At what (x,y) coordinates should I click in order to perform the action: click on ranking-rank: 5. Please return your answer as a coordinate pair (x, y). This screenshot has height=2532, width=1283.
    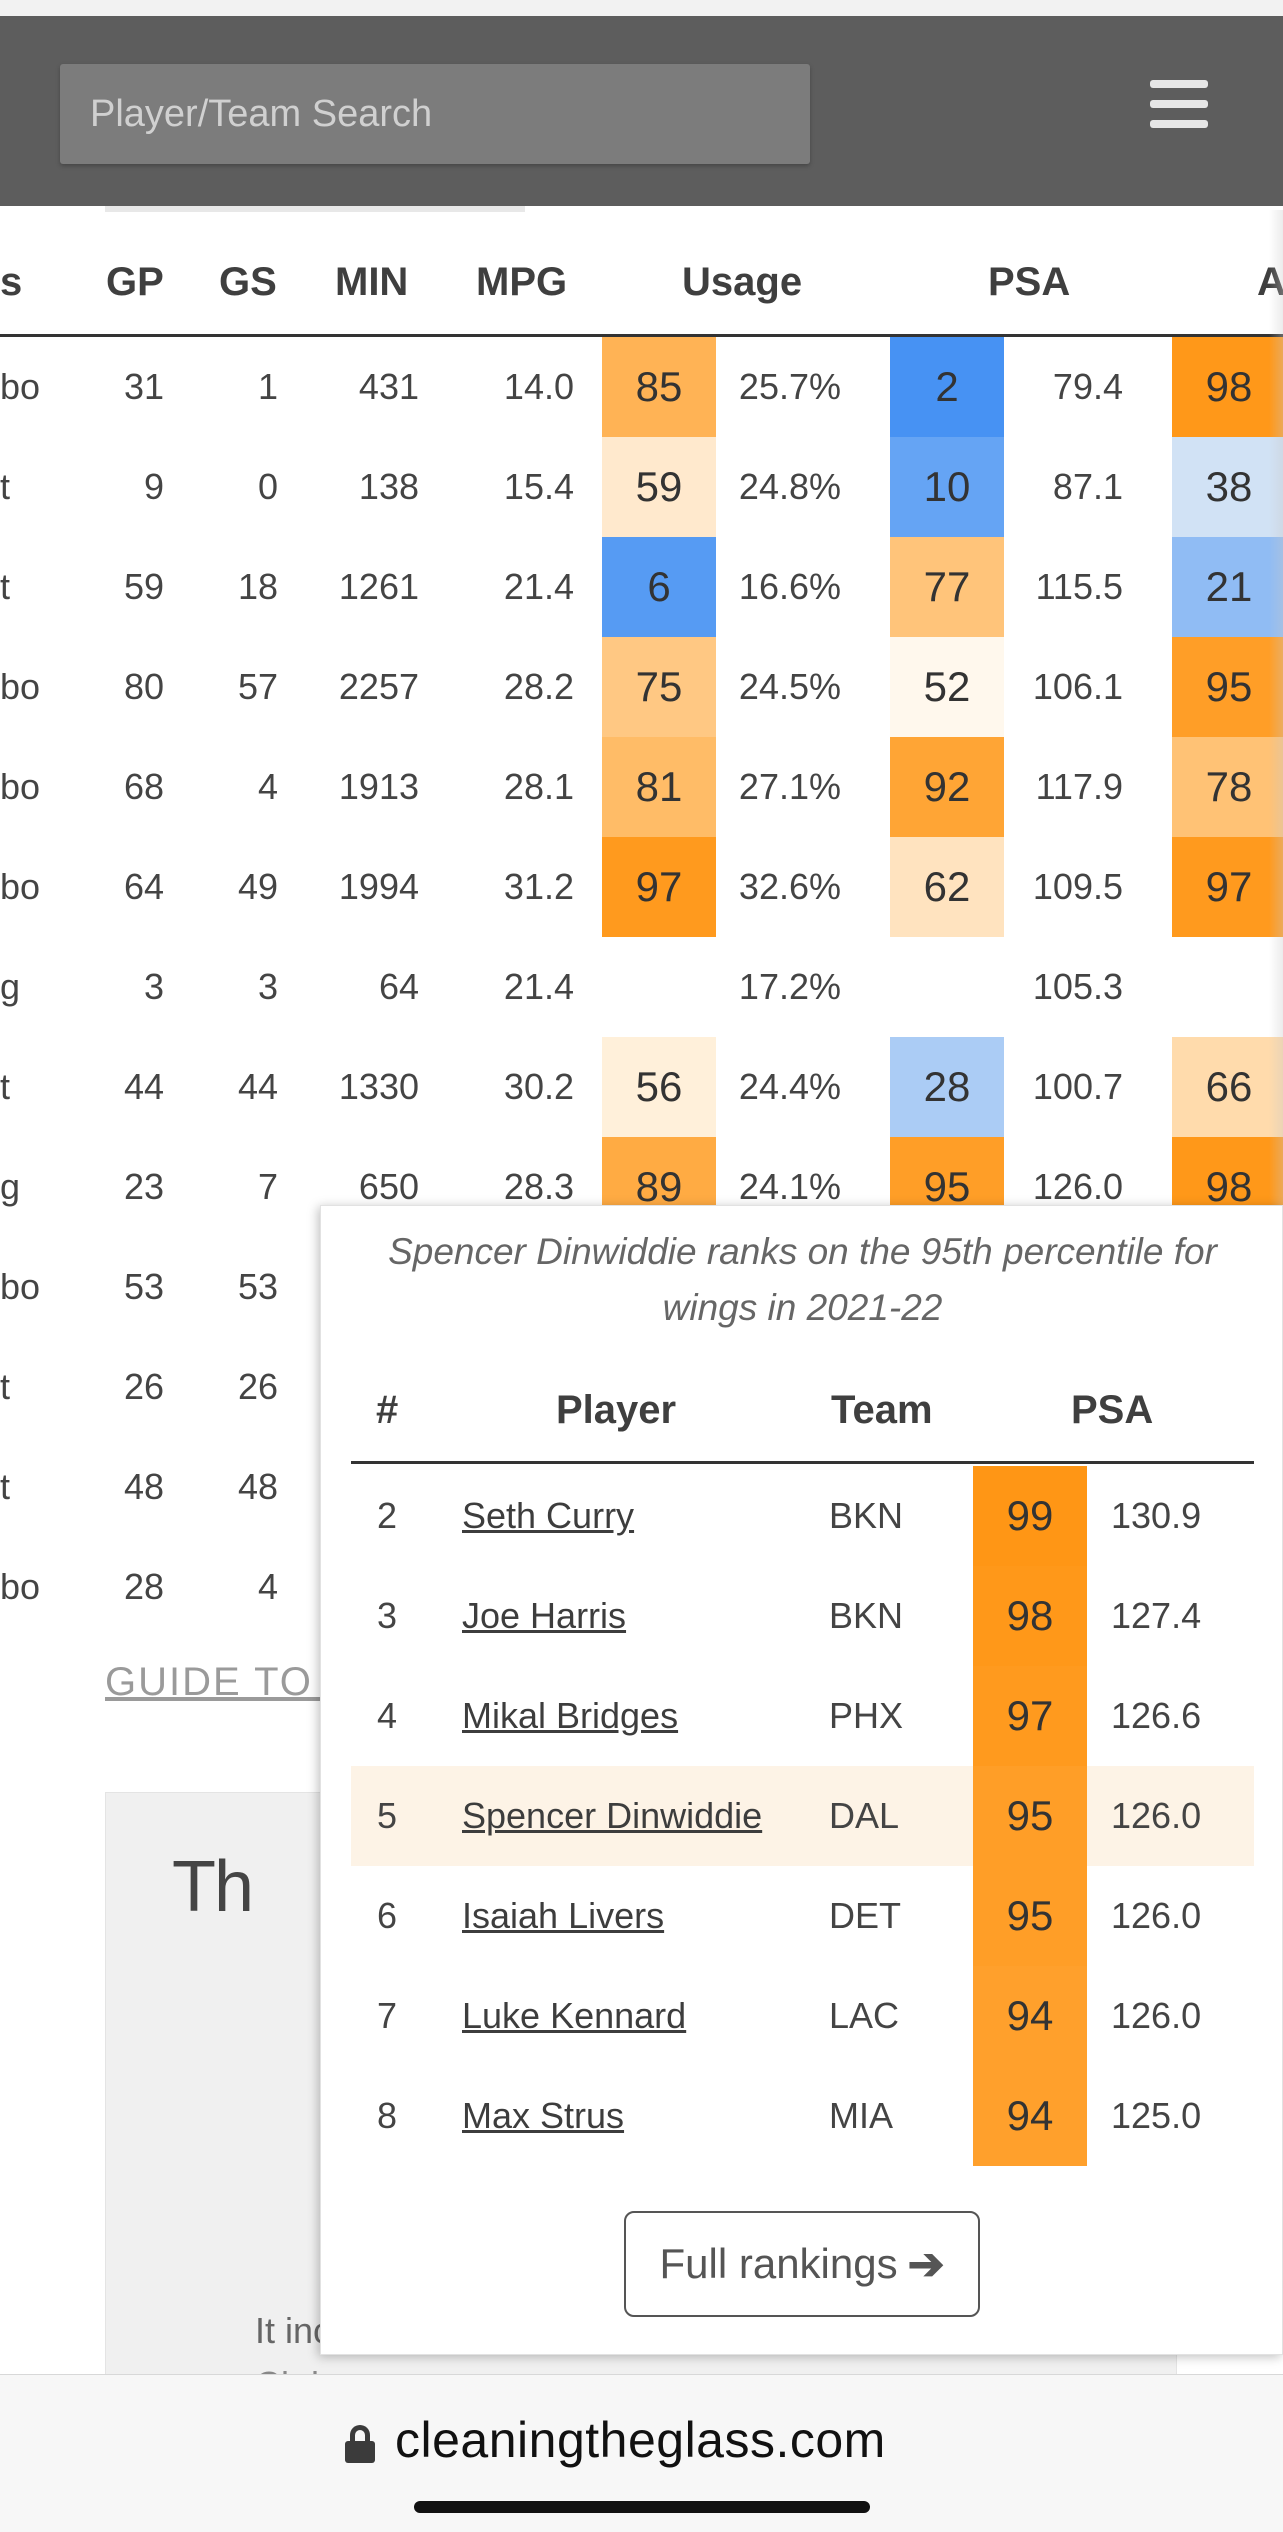
    Looking at the image, I should click on (387, 1815).